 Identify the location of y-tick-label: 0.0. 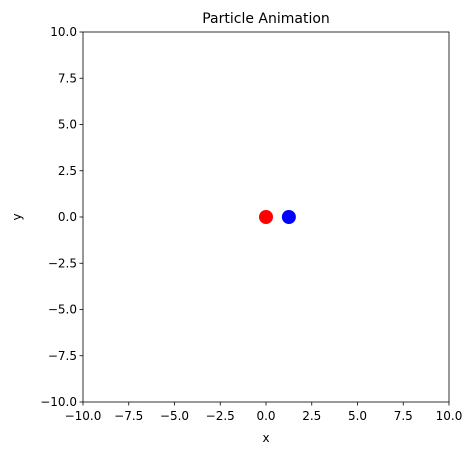
(67, 217).